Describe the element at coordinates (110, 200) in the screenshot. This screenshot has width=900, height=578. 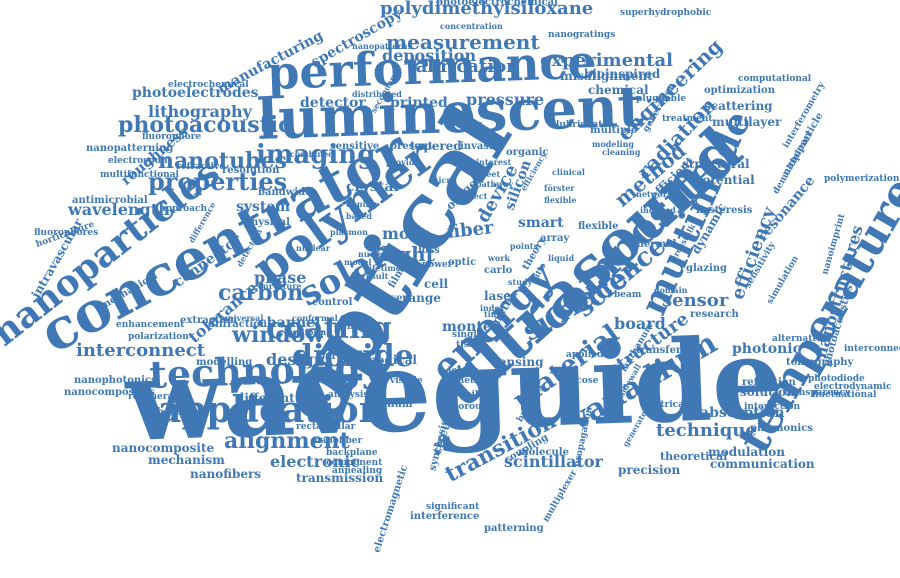
I see `word-91: antimicrobial` at that location.